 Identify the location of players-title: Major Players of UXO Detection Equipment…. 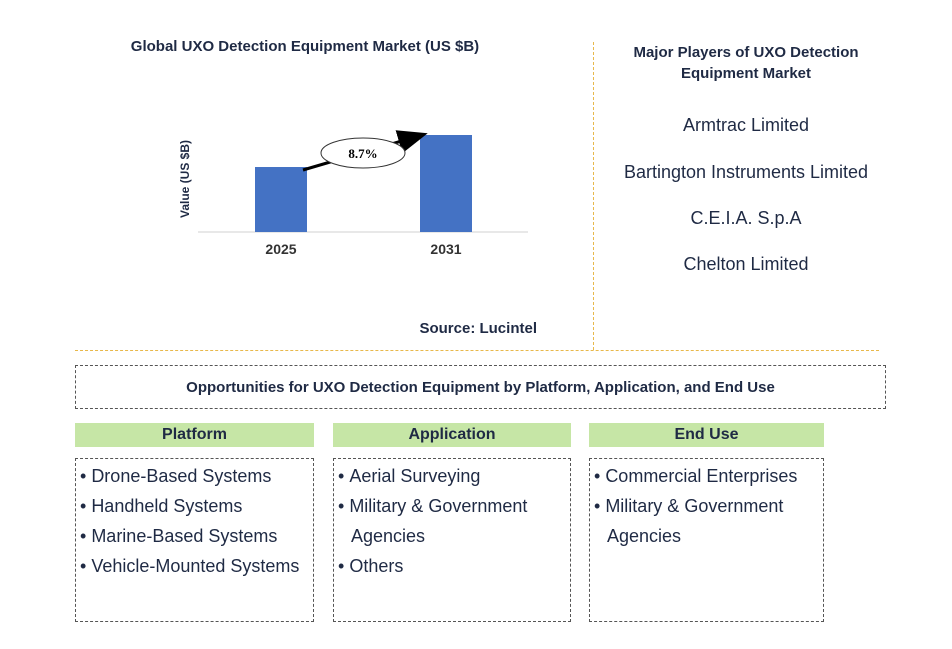
(746, 63).